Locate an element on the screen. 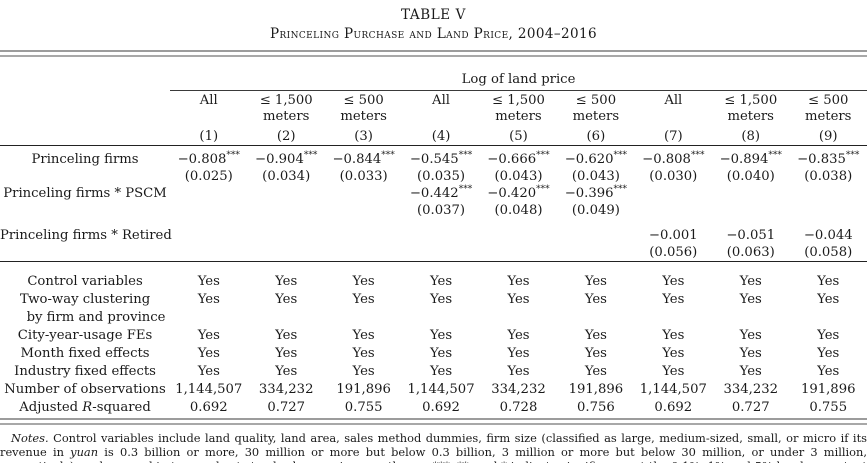  span-header: Log of land price is located at coordinates (518, 76).